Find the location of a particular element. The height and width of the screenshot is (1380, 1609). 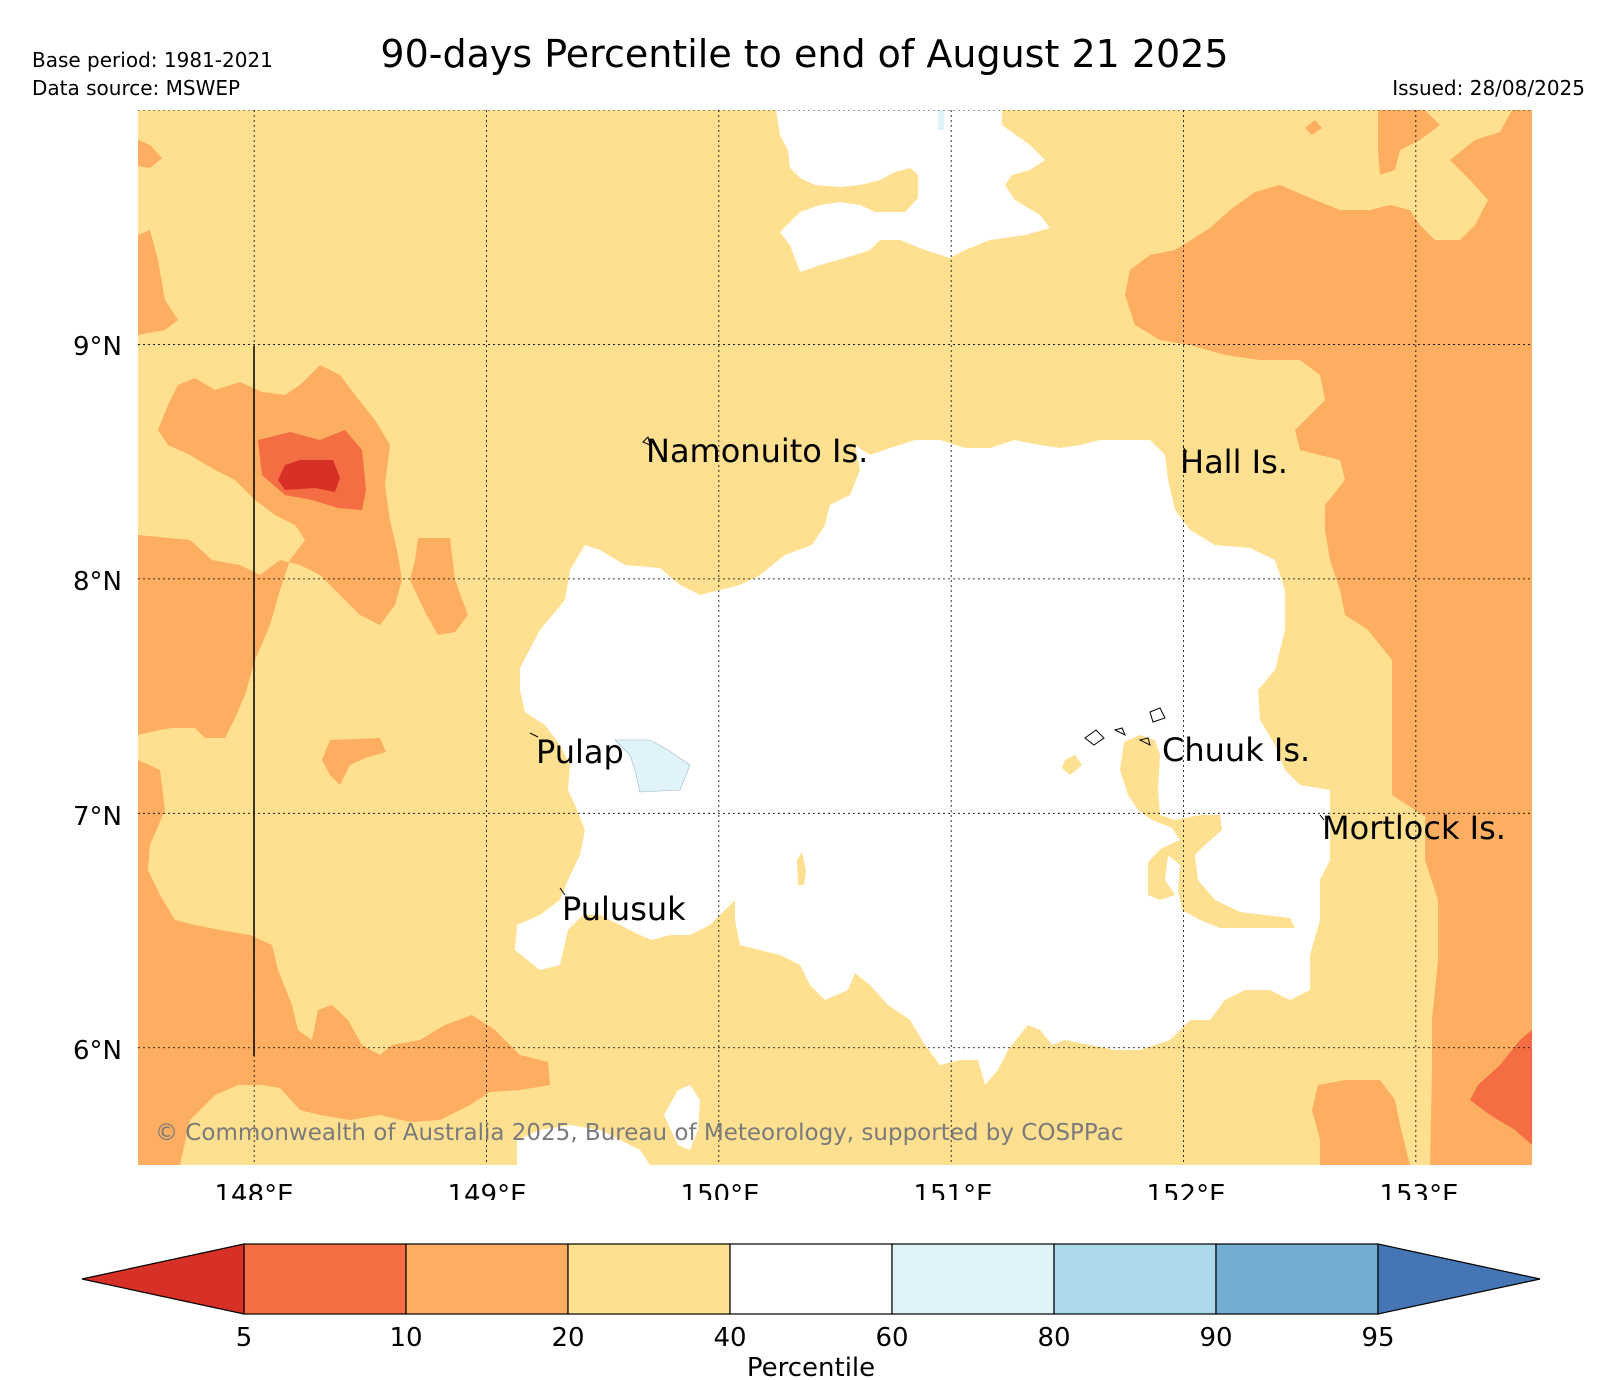

contour-60-80-strip is located at coordinates (941, 120).